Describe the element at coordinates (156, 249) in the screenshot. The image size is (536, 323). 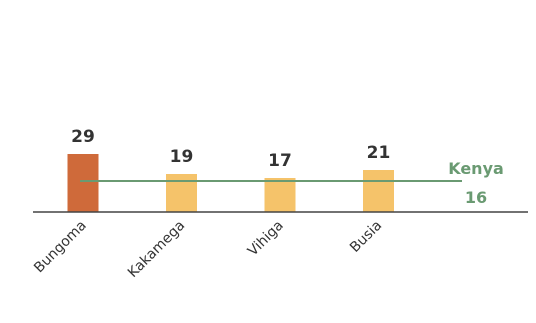
I see `category-label-kakamega: Kakamega` at that location.